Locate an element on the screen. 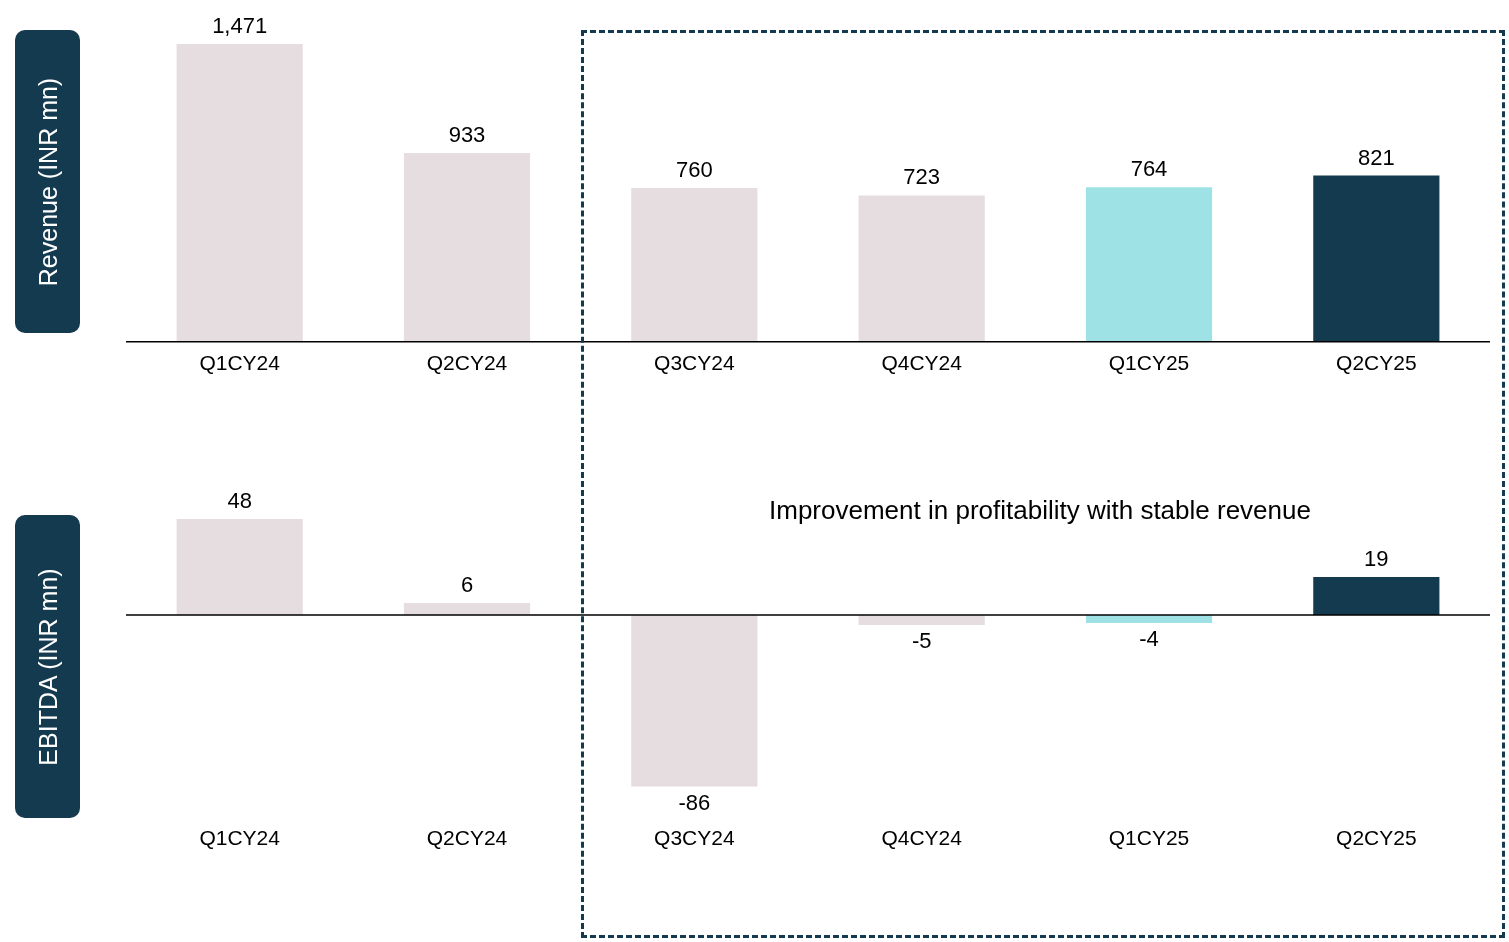 The width and height of the screenshot is (1509, 942). data-label: 1,471 is located at coordinates (240, 26).